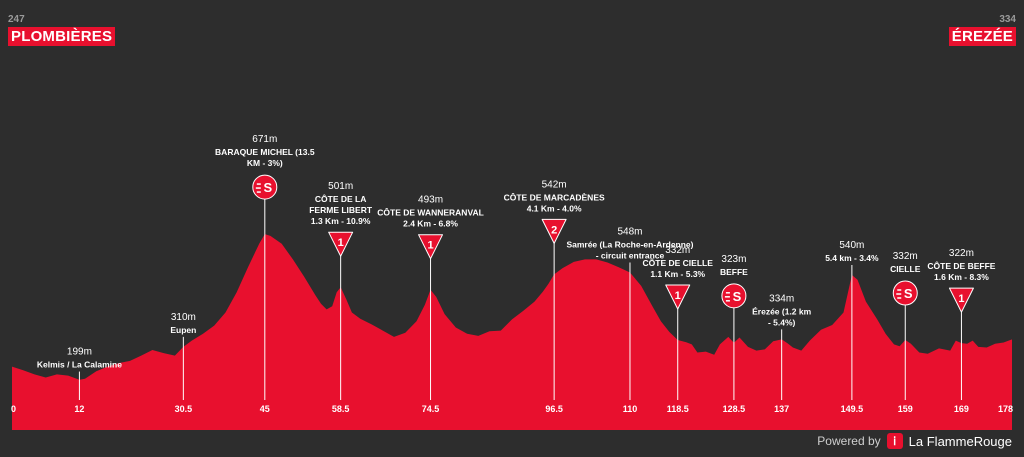  I want to click on annotation-label-line: Kelmis / La Calamine, so click(79, 365).